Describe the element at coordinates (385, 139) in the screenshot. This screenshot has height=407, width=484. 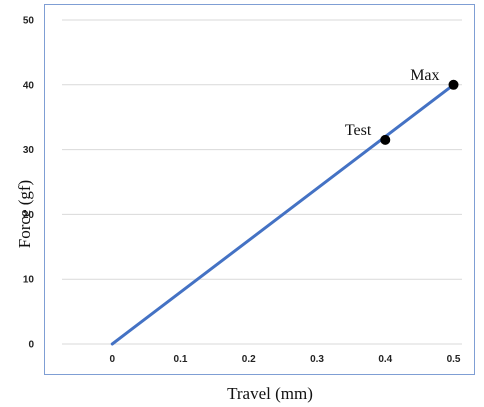
I see `point-marker-test` at that location.